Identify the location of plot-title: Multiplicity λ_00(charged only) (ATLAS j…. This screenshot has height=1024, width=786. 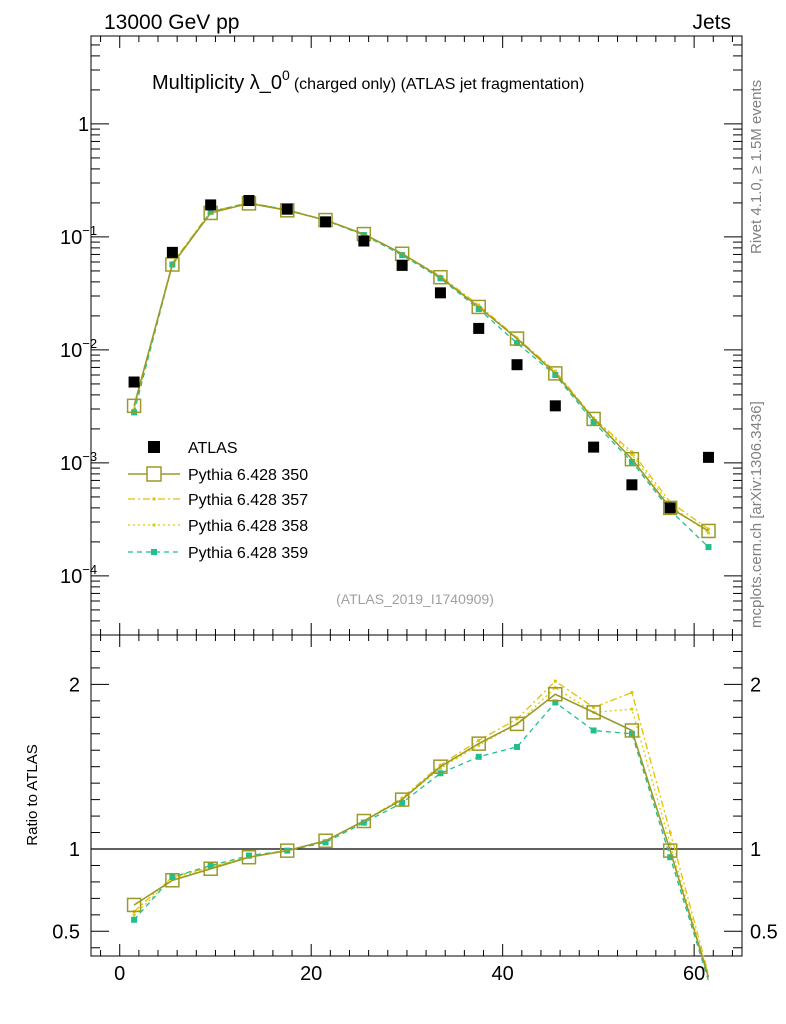
(368, 80).